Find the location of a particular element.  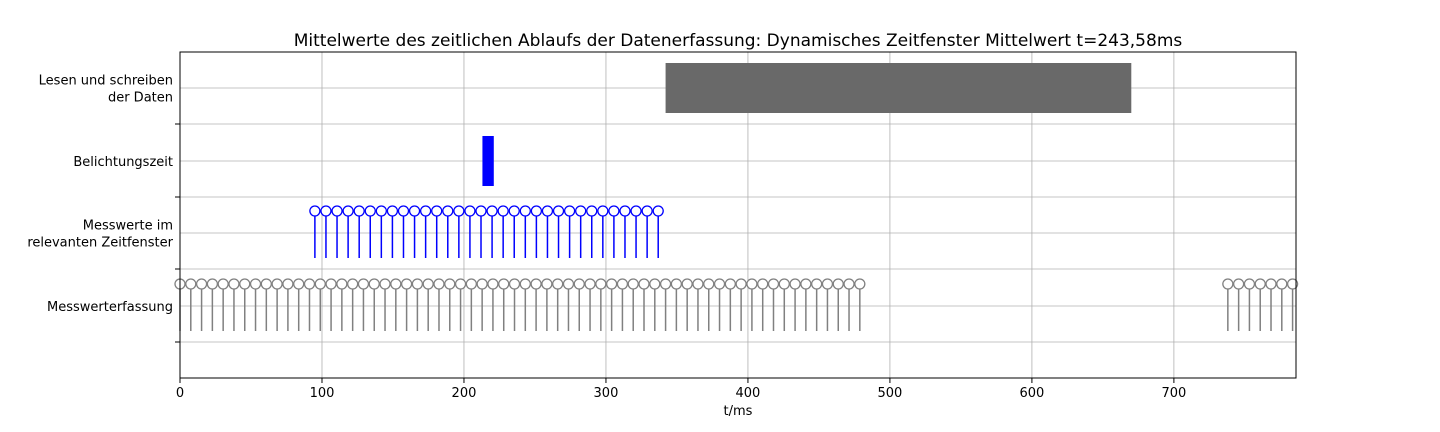

x-tick-label-2: 200 is located at coordinates (464, 393).